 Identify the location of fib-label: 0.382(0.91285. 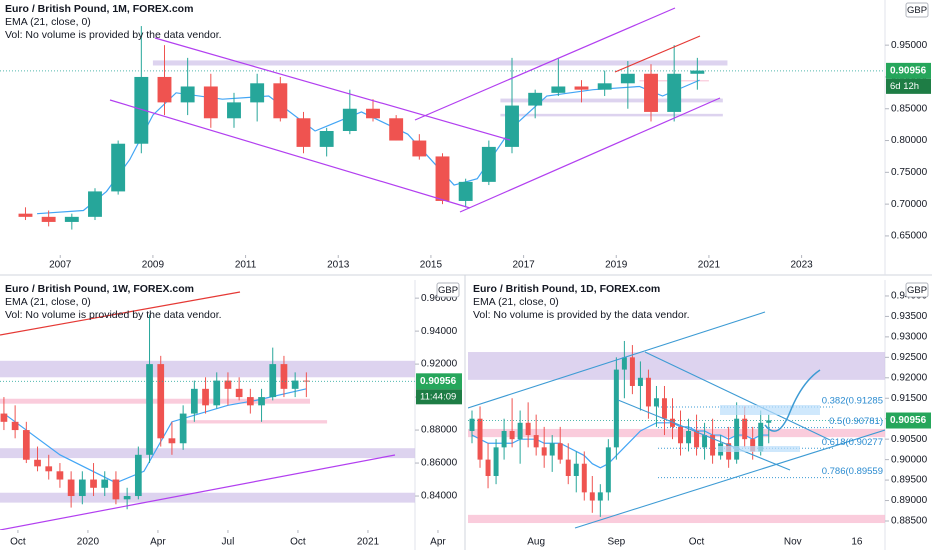
(852, 401).